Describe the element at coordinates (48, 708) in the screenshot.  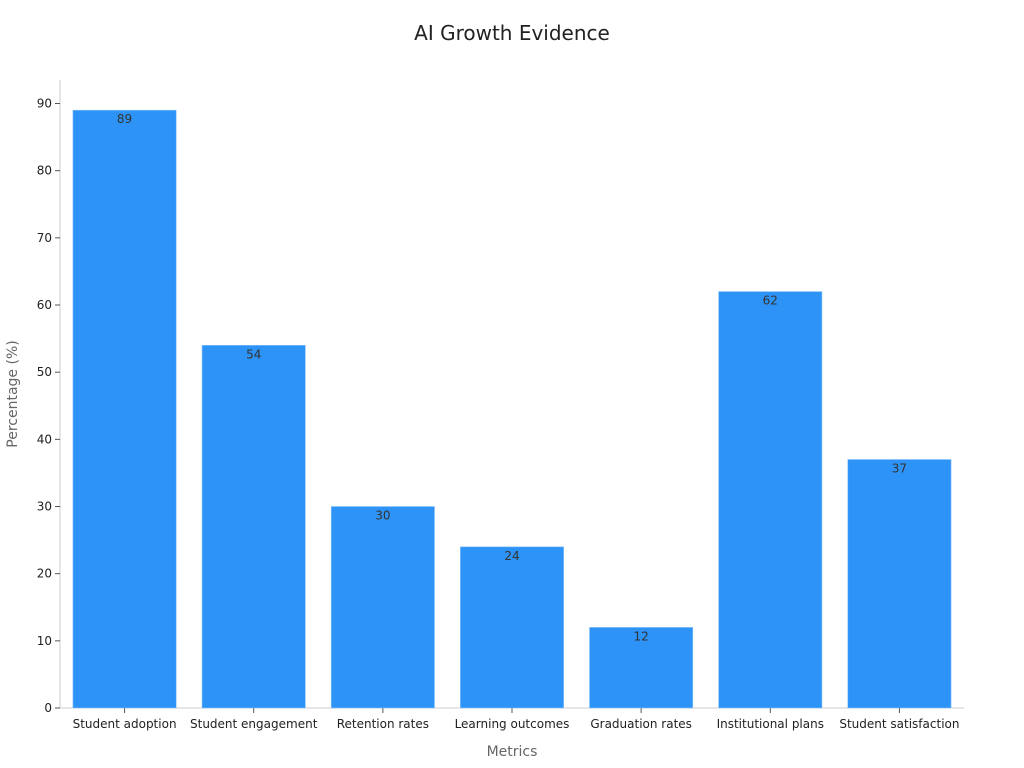
I see `y-tick-label: 0` at that location.